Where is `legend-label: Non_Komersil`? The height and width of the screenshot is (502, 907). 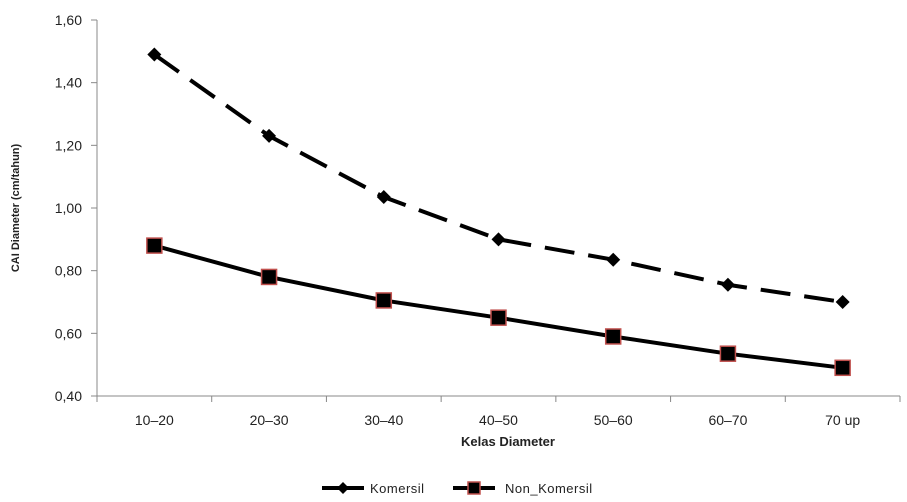 legend-label: Non_Komersil is located at coordinates (549, 488).